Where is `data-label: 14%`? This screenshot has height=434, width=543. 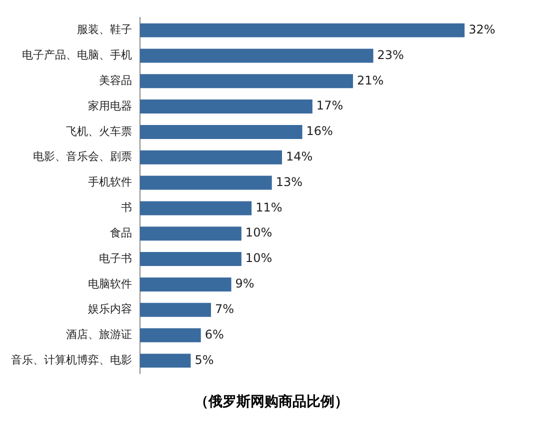
data-label: 14% is located at coordinates (299, 157).